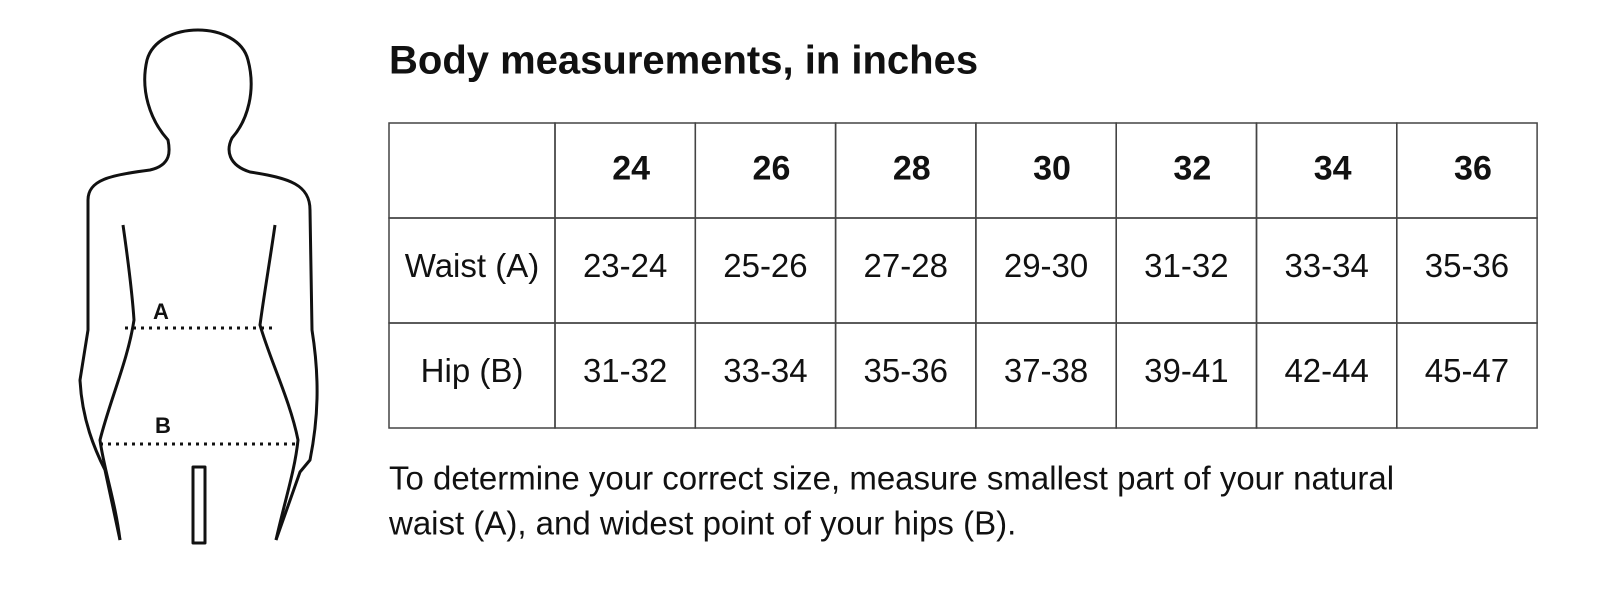  Describe the element at coordinates (912, 168) in the screenshot. I see `size-header: 28` at that location.